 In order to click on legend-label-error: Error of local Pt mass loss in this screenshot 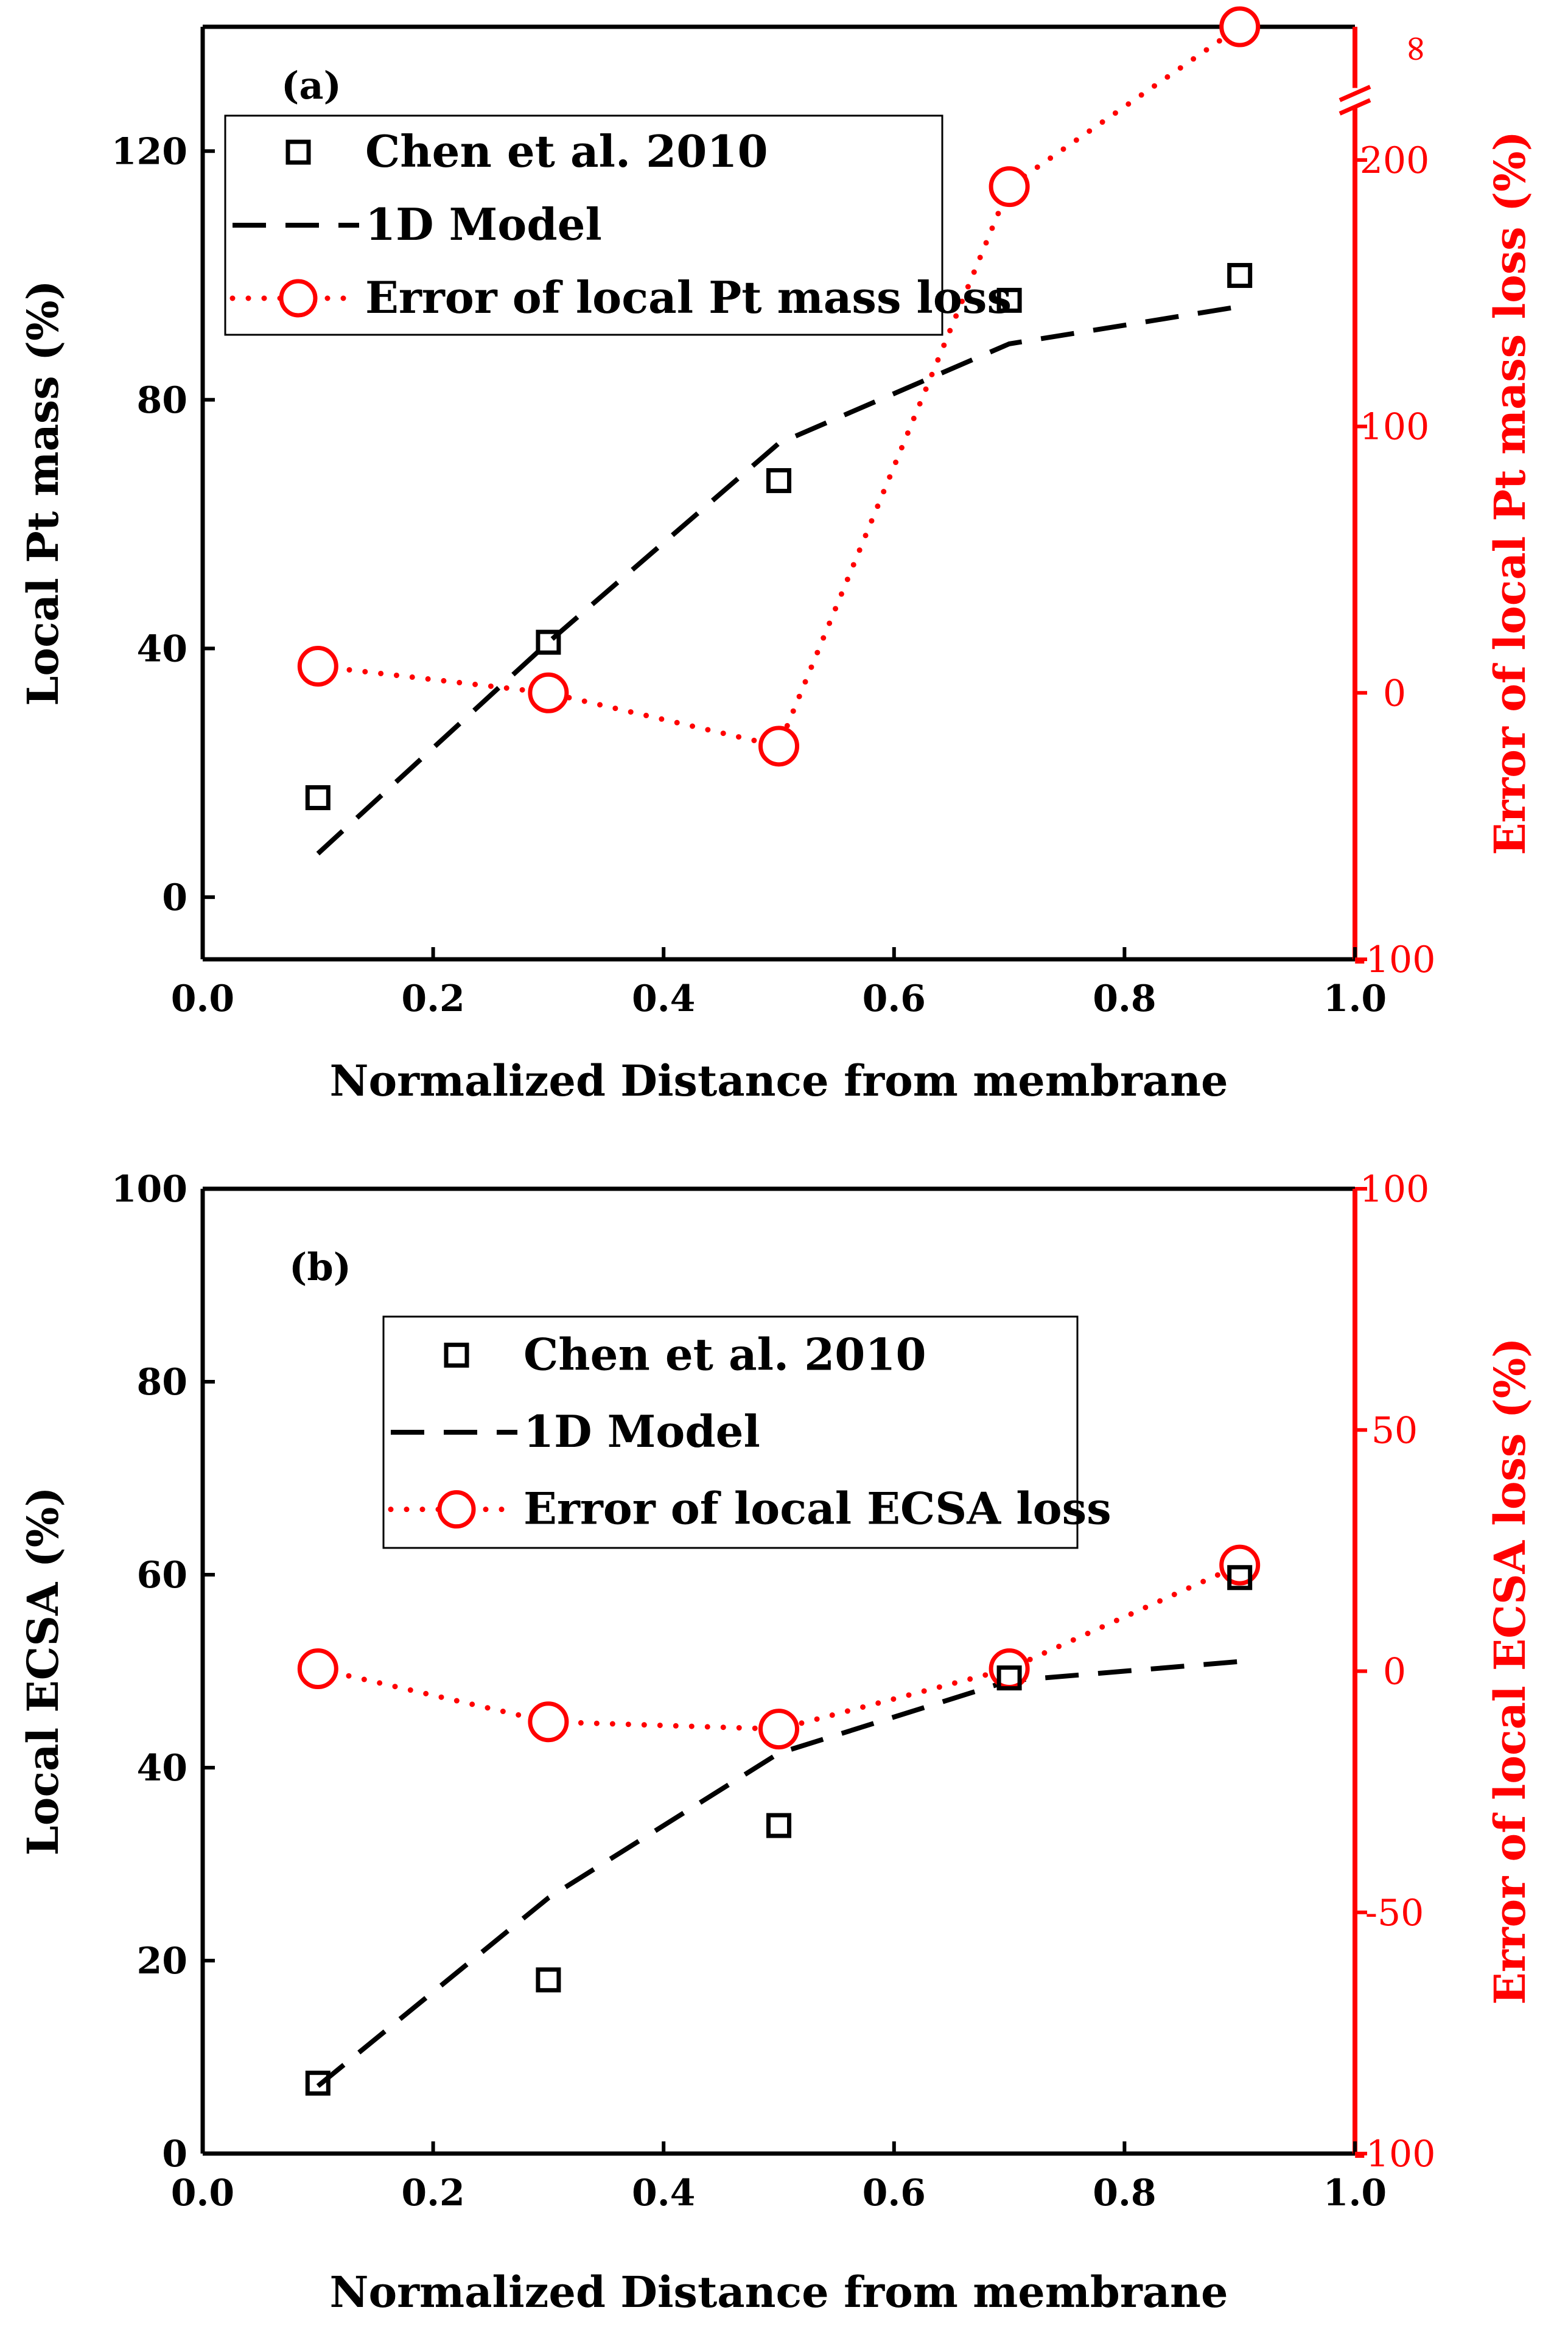, I will do `click(689, 297)`.